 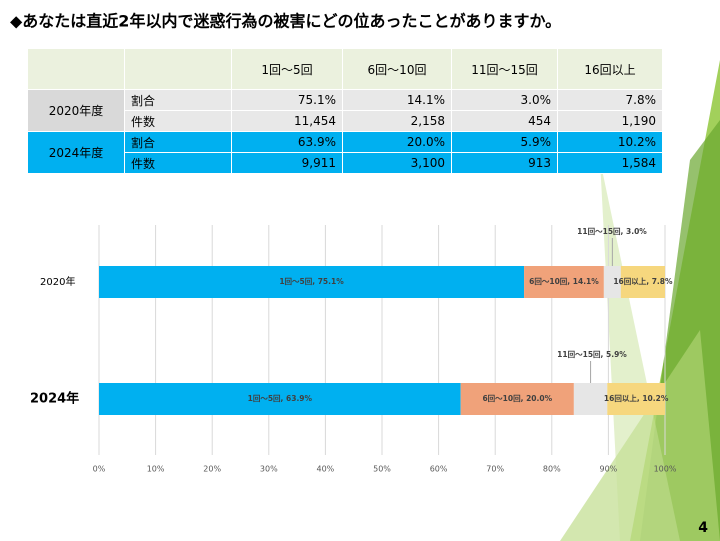 I want to click on x-tick-label: 20%, so click(x=212, y=469).